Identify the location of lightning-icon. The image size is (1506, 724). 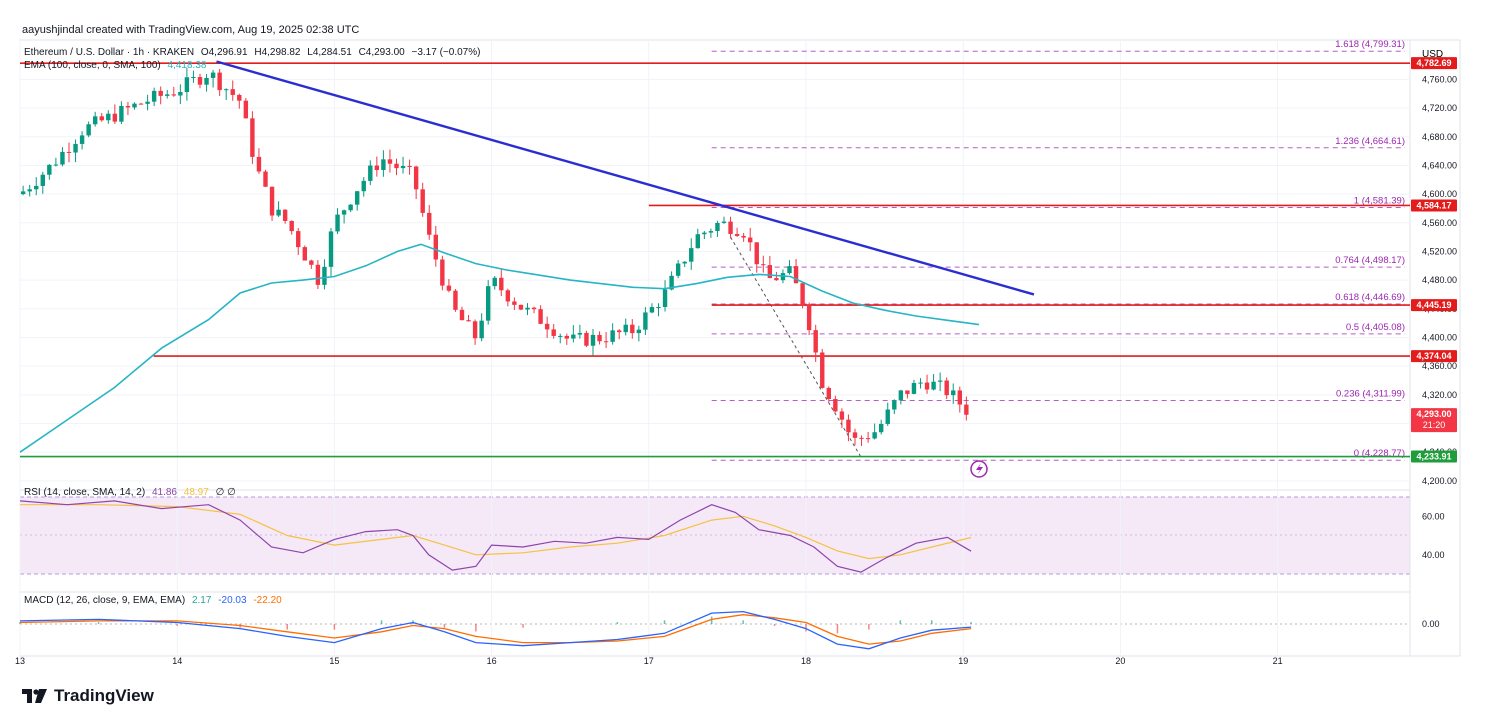
(979, 469).